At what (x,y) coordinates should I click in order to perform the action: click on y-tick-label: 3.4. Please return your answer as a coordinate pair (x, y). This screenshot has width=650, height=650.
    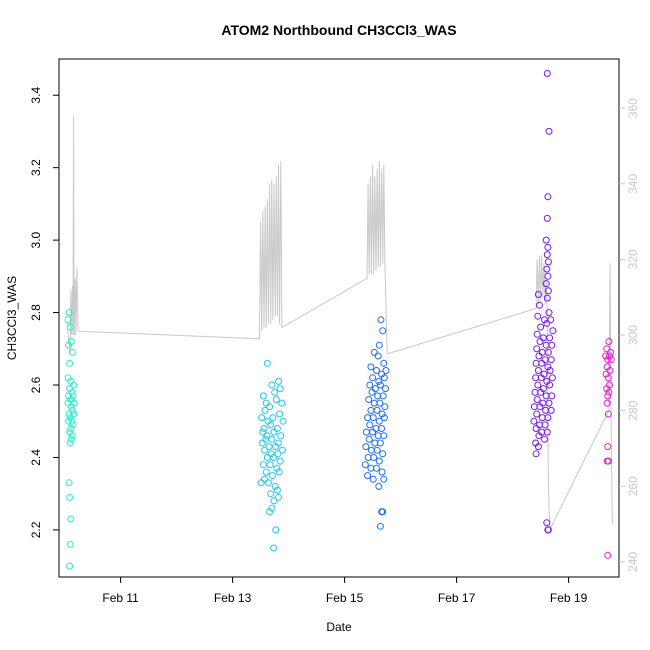
    Looking at the image, I should click on (36, 95).